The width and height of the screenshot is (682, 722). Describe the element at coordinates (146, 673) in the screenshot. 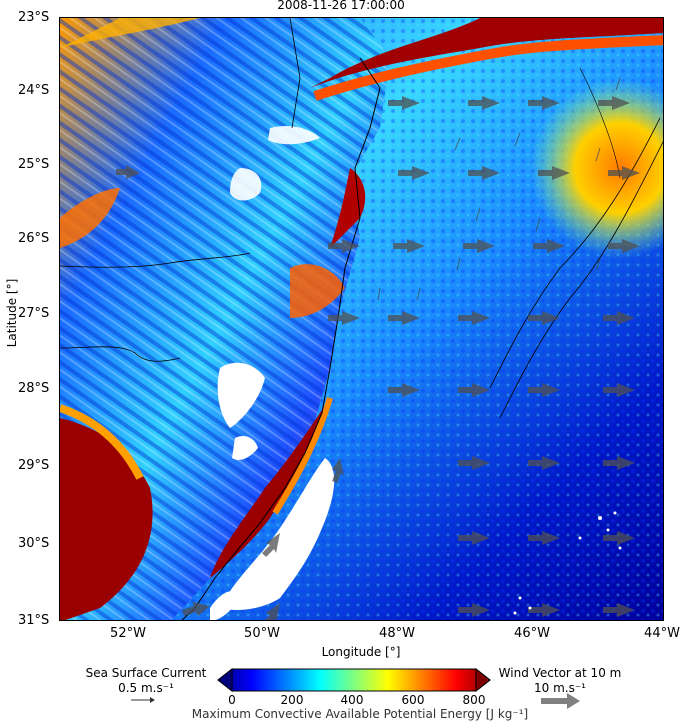

I see `current-legend-label: Sea Surface Current` at that location.